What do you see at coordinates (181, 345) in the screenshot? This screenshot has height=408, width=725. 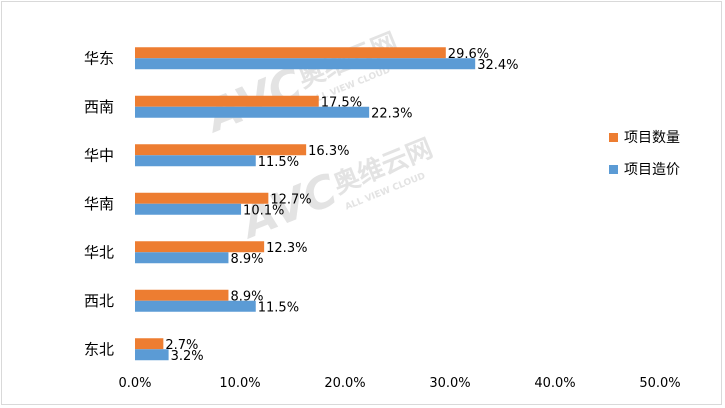 I see `data-label: 2.7%` at bounding box center [181, 345].